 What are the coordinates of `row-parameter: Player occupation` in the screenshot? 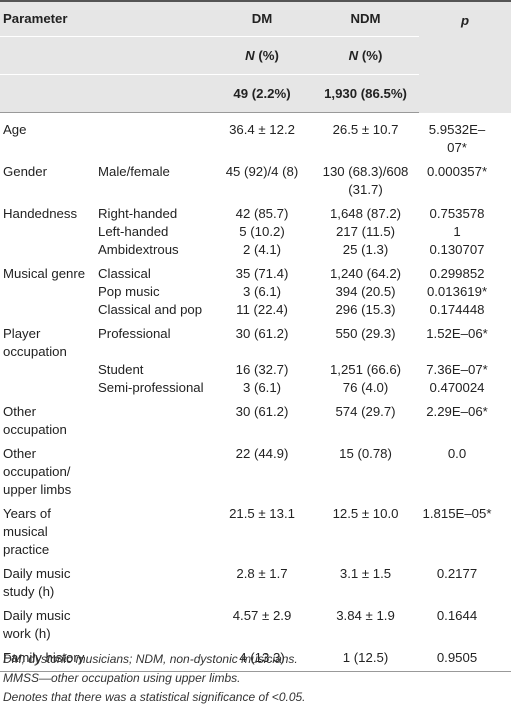 It's located at (35, 342).